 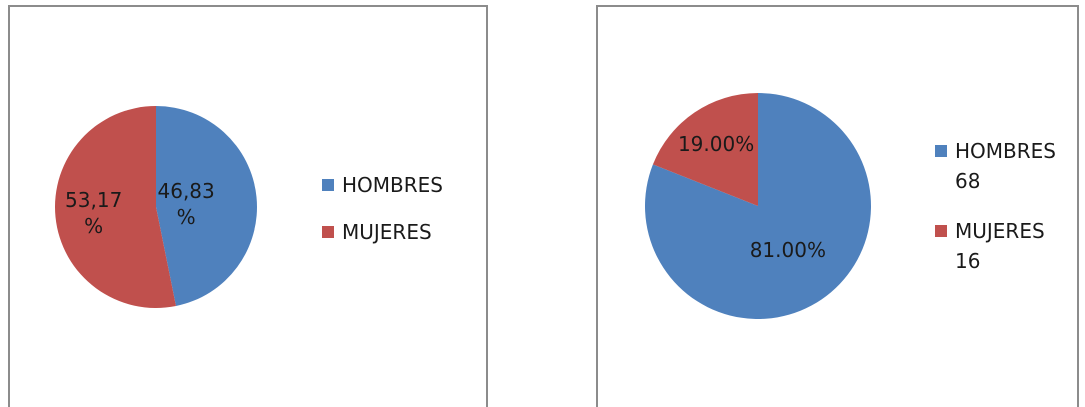 What do you see at coordinates (186, 203) in the screenshot?
I see `data-label: 46,83 %` at bounding box center [186, 203].